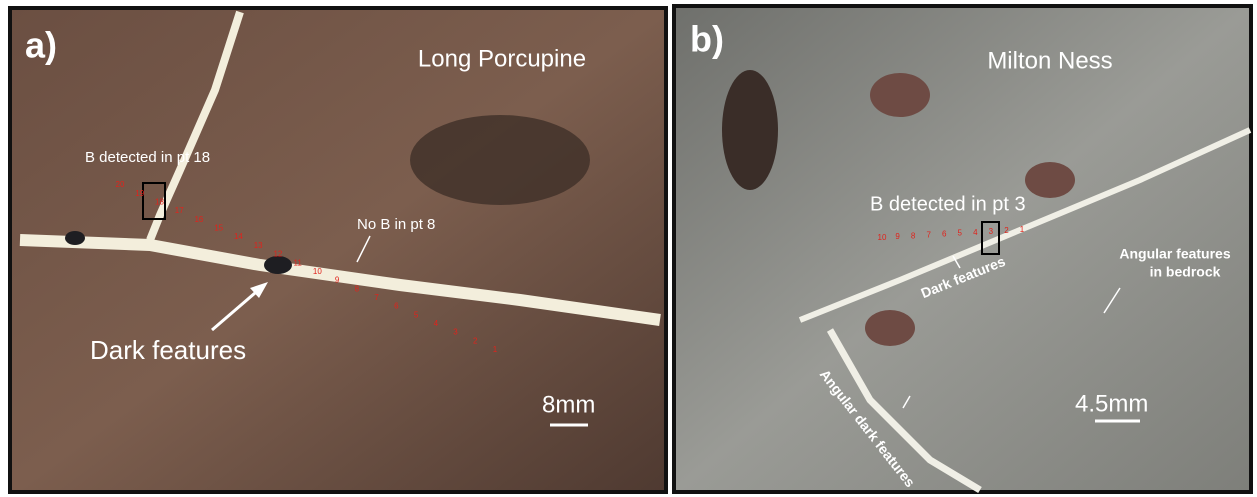  What do you see at coordinates (159, 201) in the screenshot?
I see `point-label: 18` at bounding box center [159, 201].